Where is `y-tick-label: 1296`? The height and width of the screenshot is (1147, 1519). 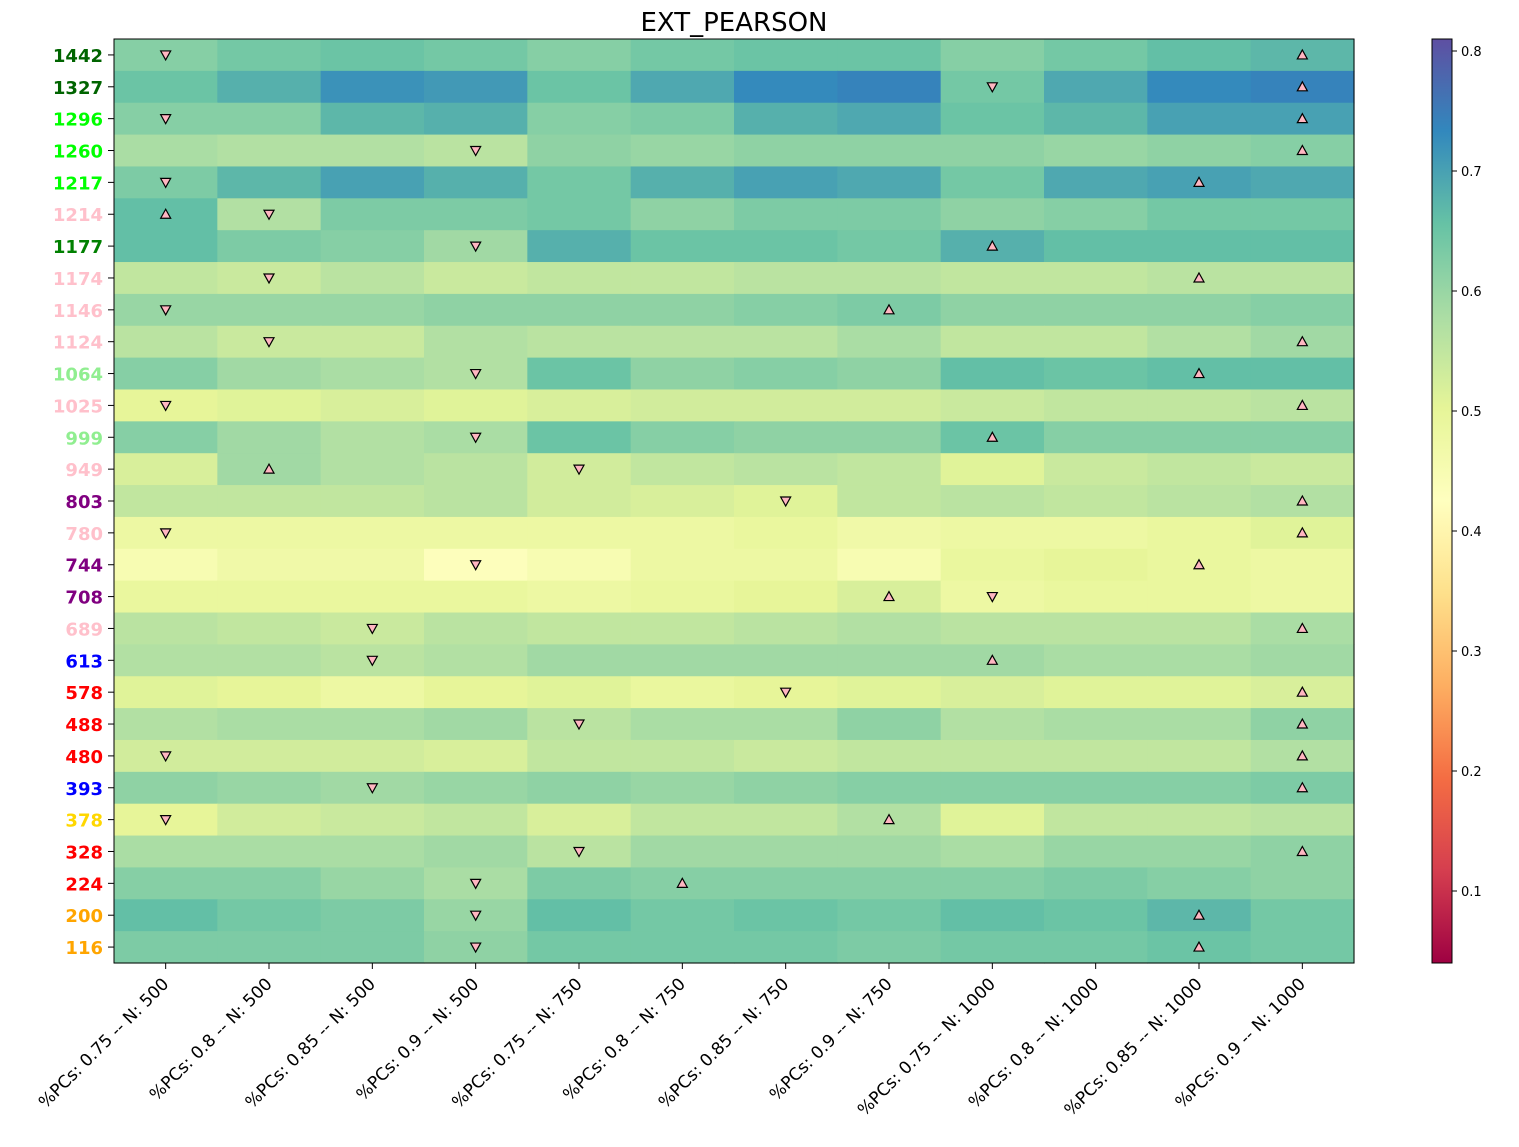
y-tick-label: 1296 is located at coordinates (78, 120).